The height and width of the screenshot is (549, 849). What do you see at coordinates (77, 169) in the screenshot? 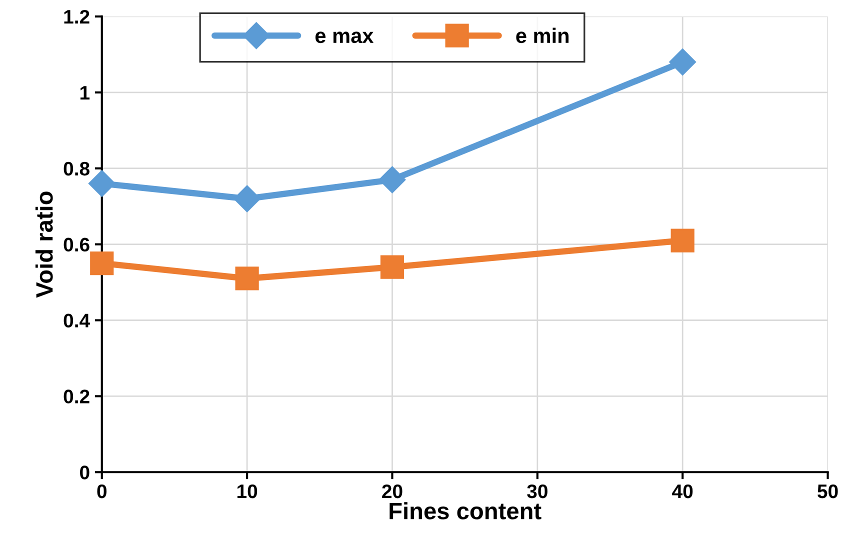
I see `y-tick-label: 0.8` at bounding box center [77, 169].